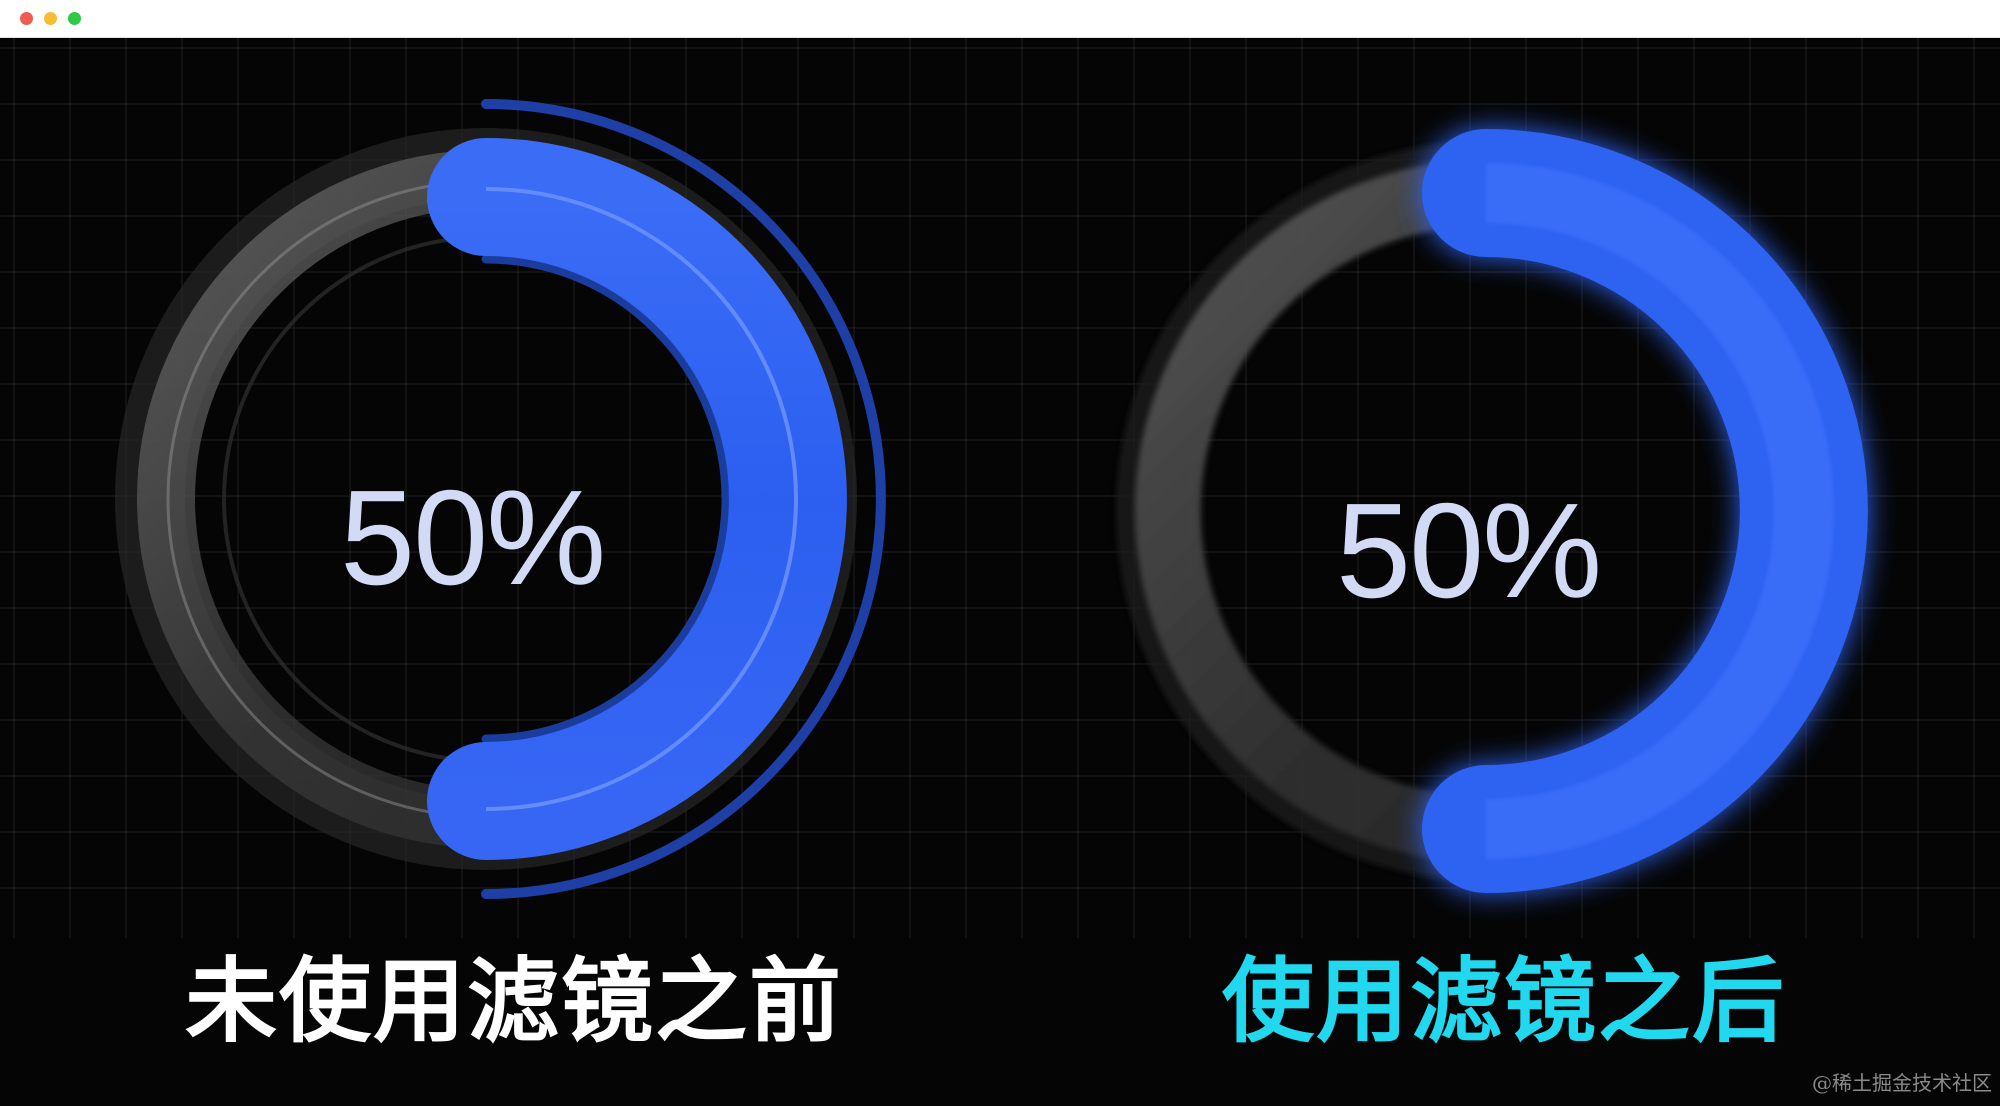 The image size is (2000, 1106). What do you see at coordinates (1902, 1083) in the screenshot?
I see `watermark-text: @稀土掘金技术社区` at bounding box center [1902, 1083].